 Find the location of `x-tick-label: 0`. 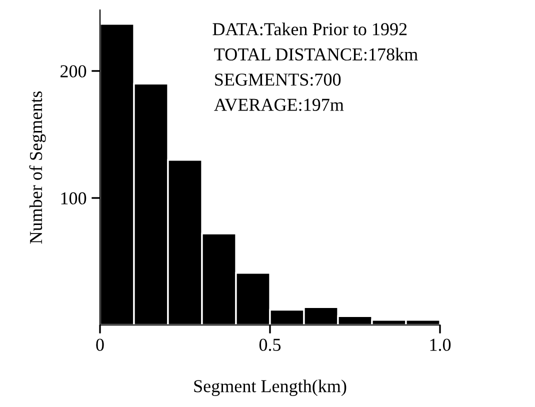

x-tick-label: 0 is located at coordinates (100, 344).